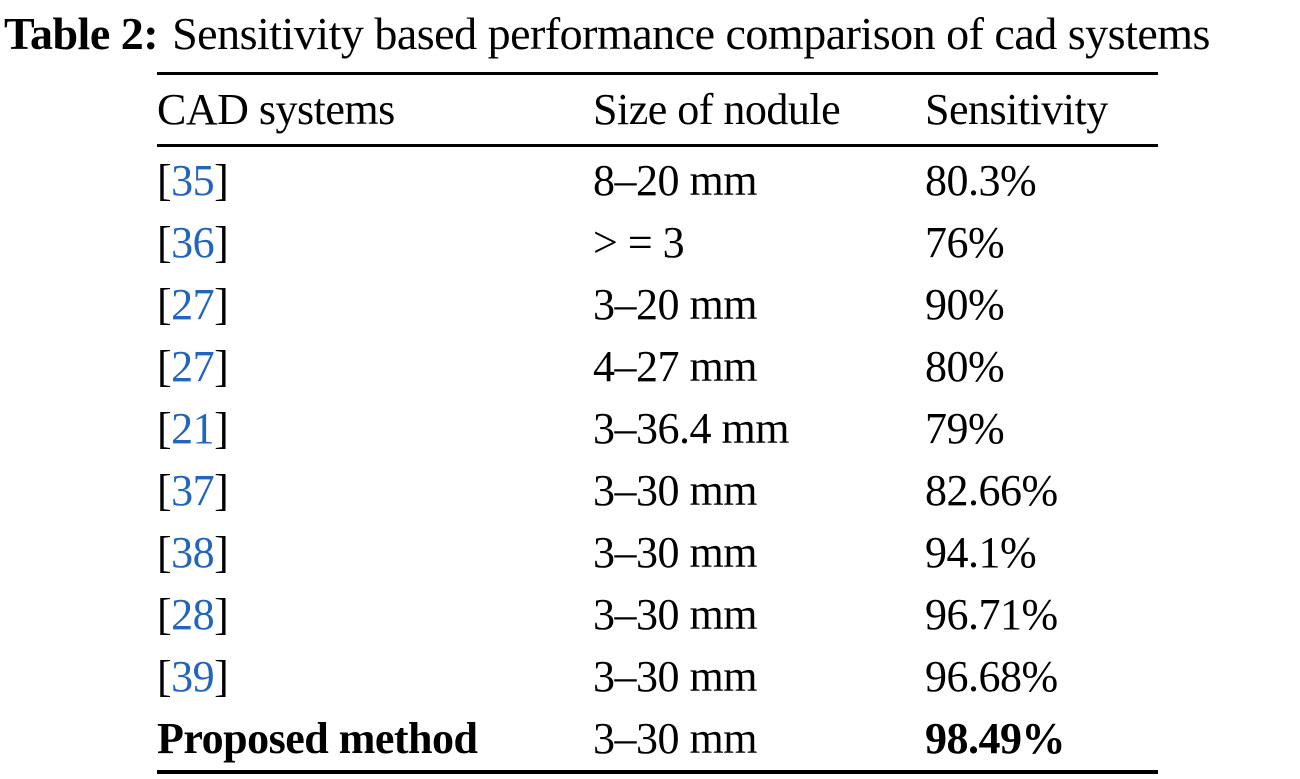  What do you see at coordinates (965, 428) in the screenshot?
I see `sensitivity-cell: 79%` at bounding box center [965, 428].